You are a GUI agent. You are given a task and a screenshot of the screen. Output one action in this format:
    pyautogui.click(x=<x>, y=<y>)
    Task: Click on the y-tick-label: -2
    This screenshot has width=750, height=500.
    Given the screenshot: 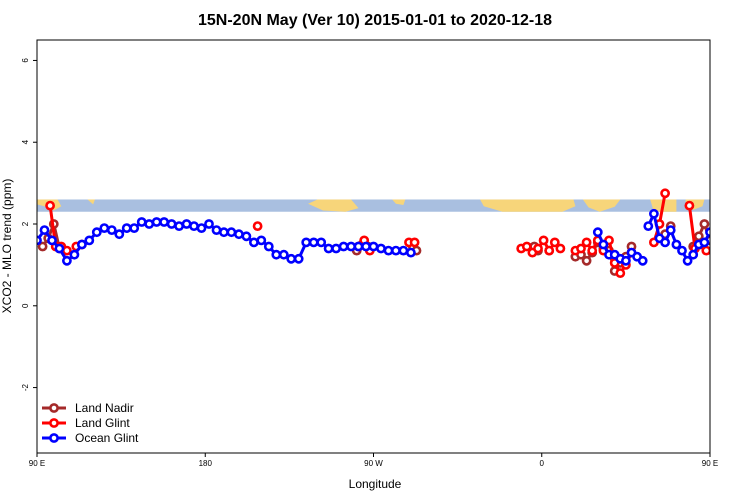 What is the action you would take?
    pyautogui.click(x=25, y=387)
    